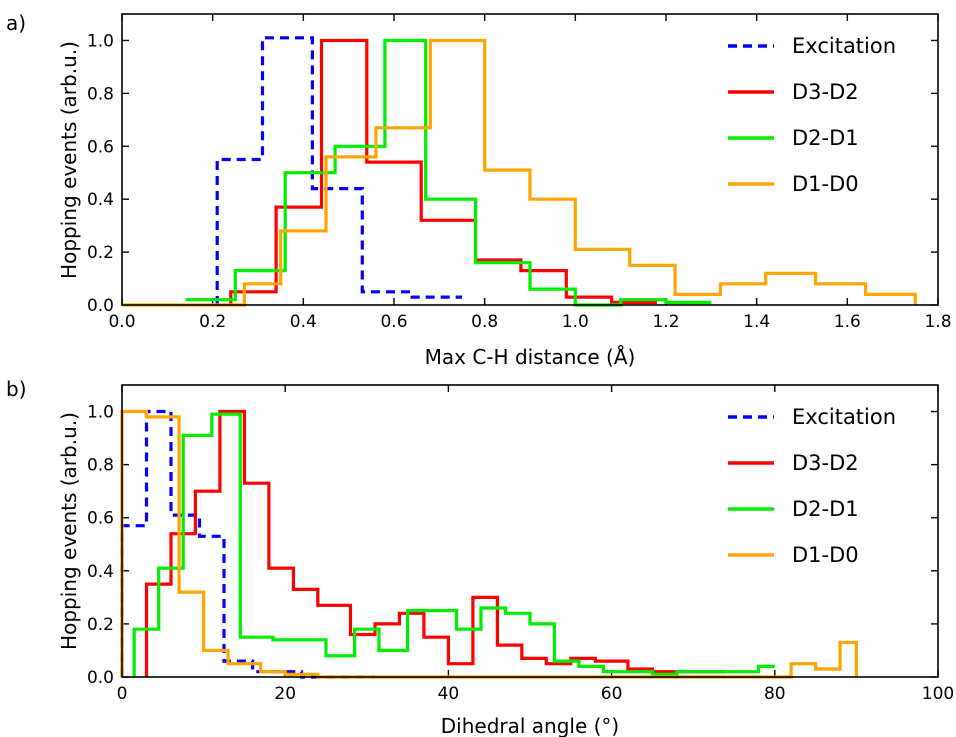 The image size is (956, 737). What do you see at coordinates (285, 694) in the screenshot?
I see `x-tick-label: 20` at bounding box center [285, 694].